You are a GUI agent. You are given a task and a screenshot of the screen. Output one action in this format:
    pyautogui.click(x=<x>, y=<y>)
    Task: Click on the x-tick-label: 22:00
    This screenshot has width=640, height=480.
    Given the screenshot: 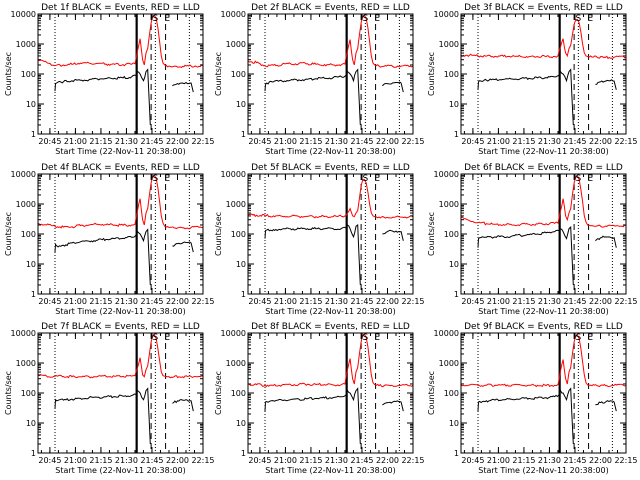 What is the action you would take?
    pyautogui.click(x=387, y=460)
    